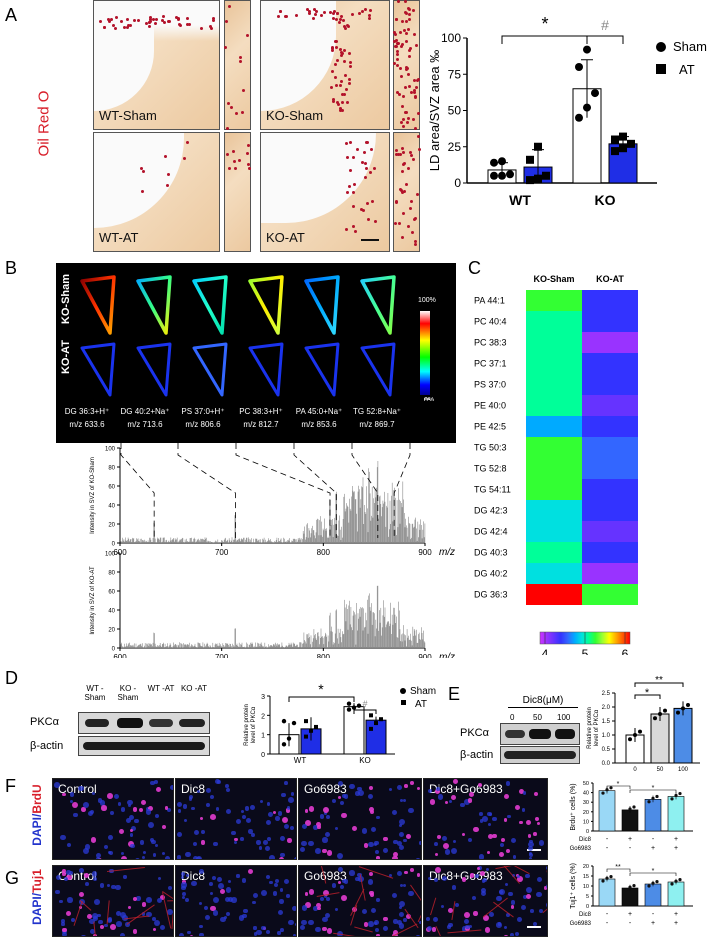 Image resolution: width=708 pixels, height=938 pixels. What do you see at coordinates (476, 755) in the screenshot?
I see `band-label-actin-e: β-actin` at bounding box center [476, 755].